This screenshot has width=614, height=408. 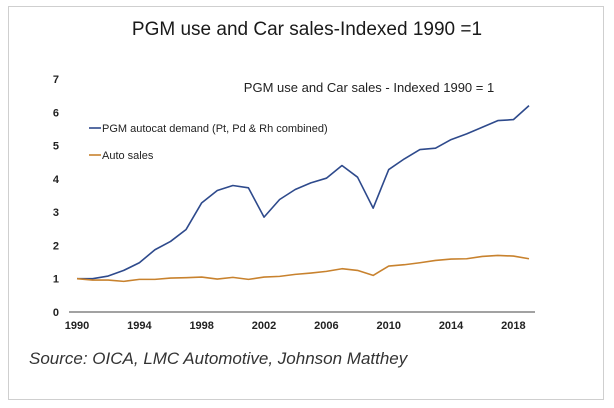 What do you see at coordinates (56, 196) in the screenshot?
I see `y-axis: 0 1 2 3 4 5 6 7` at bounding box center [56, 196].